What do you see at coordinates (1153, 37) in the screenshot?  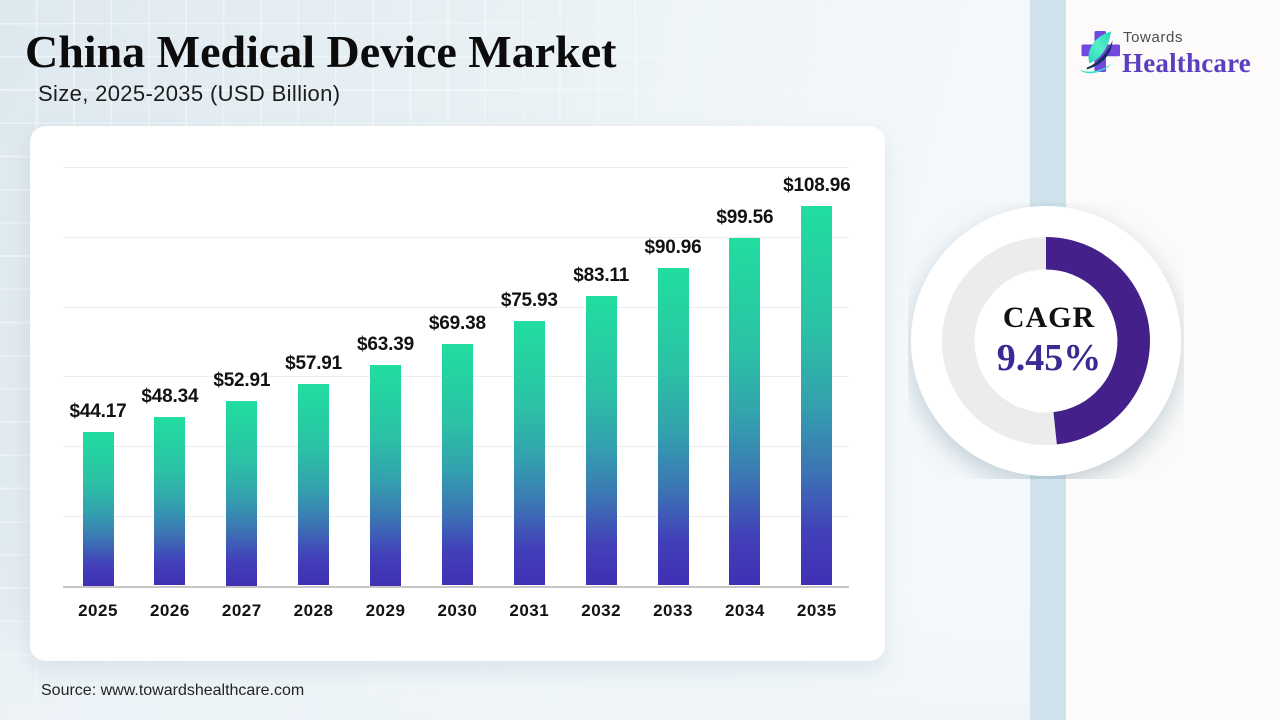 I see `svg-text: Towards` at bounding box center [1153, 37].